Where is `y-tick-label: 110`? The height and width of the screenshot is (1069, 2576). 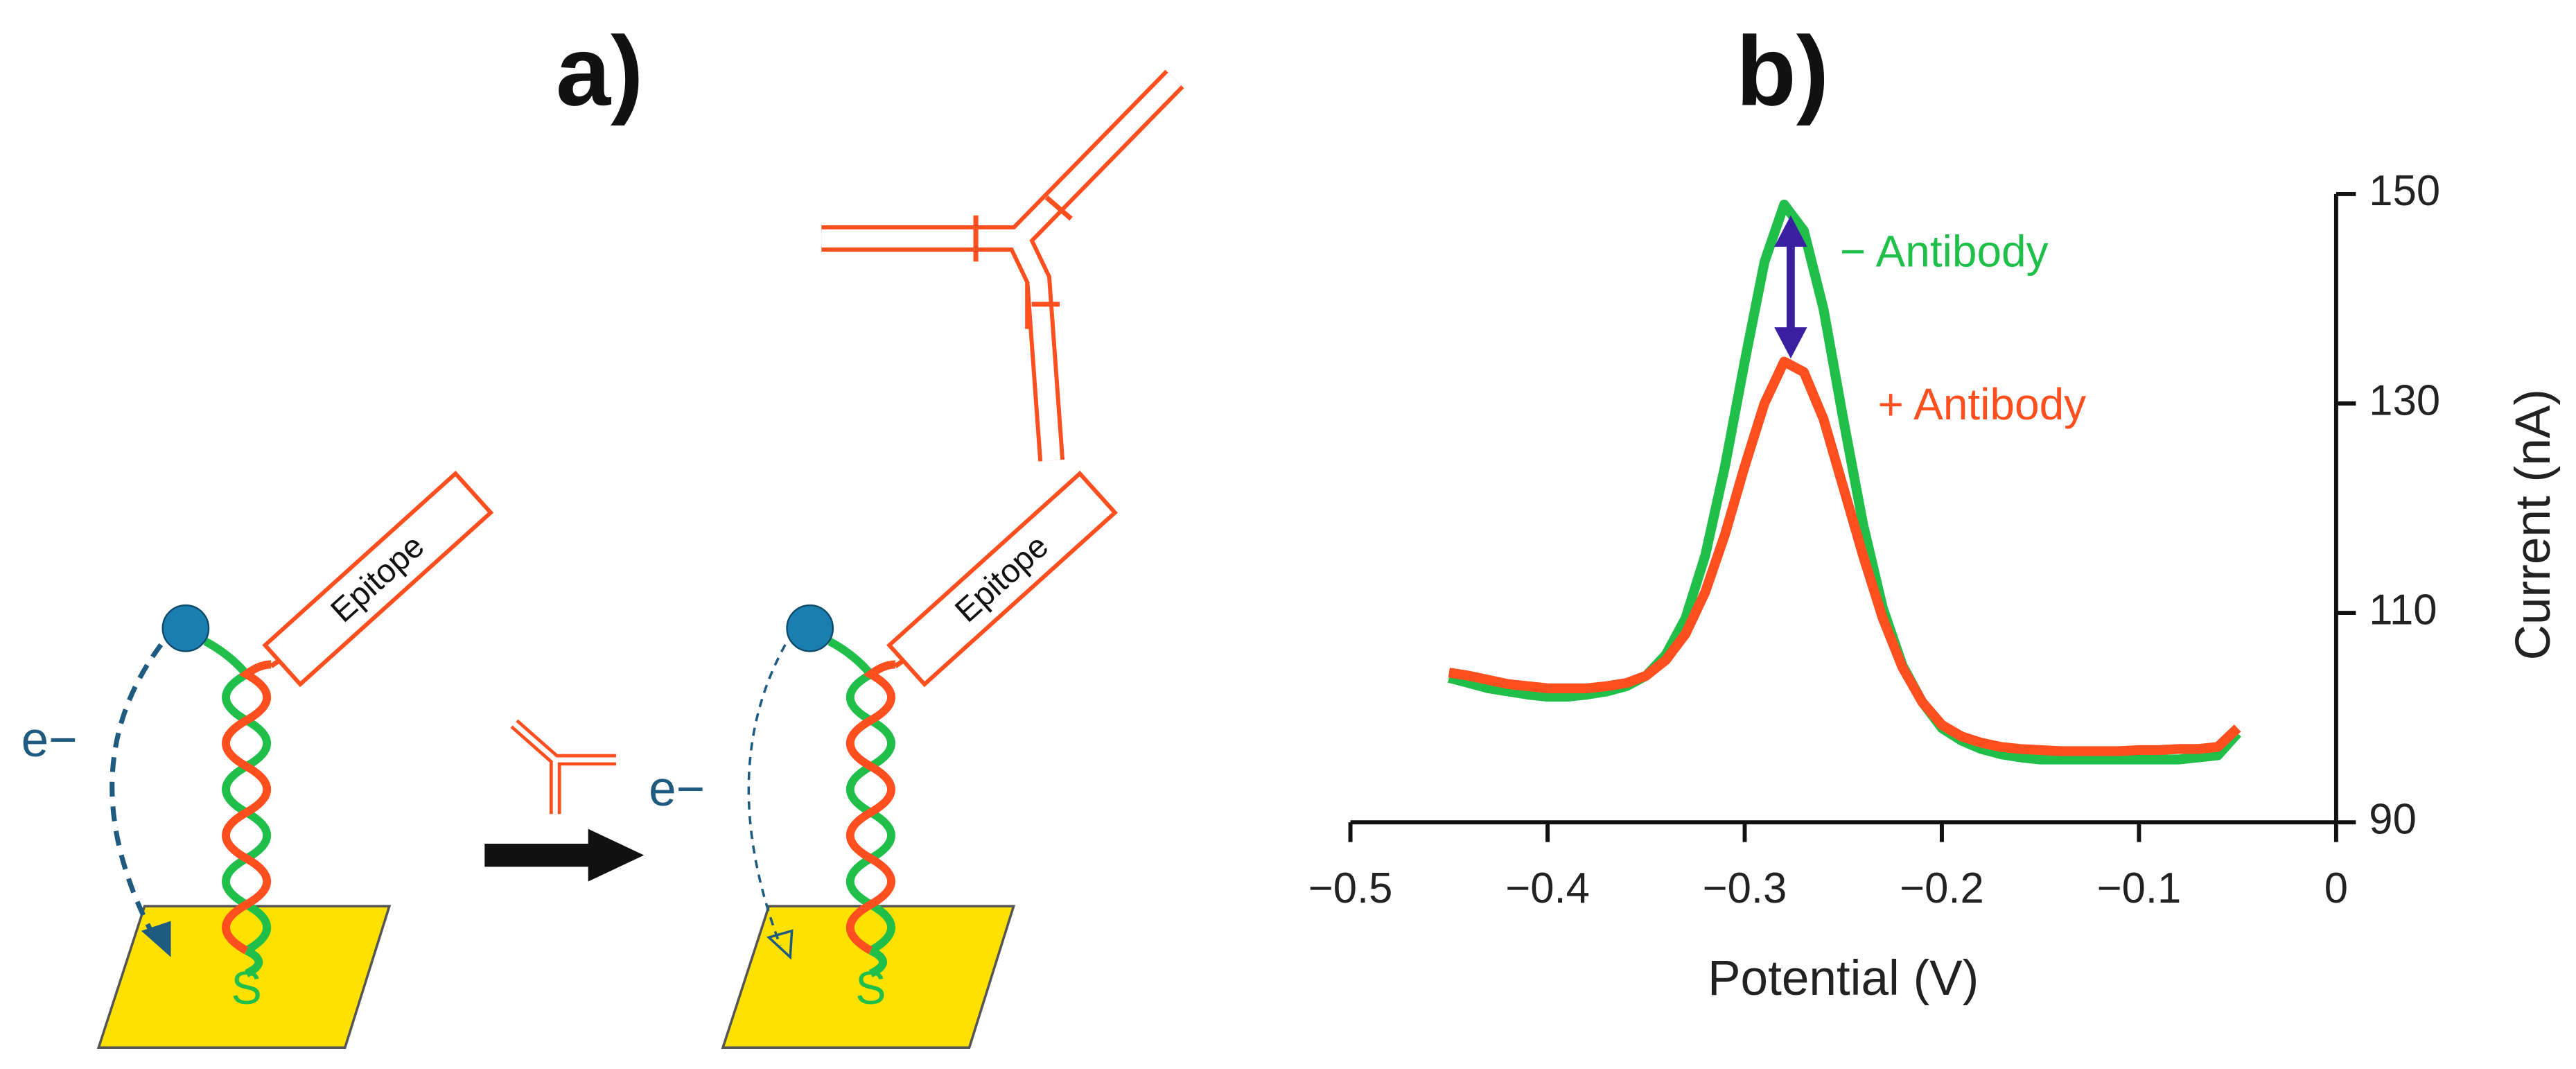 y-tick-label: 110 is located at coordinates (2403, 610).